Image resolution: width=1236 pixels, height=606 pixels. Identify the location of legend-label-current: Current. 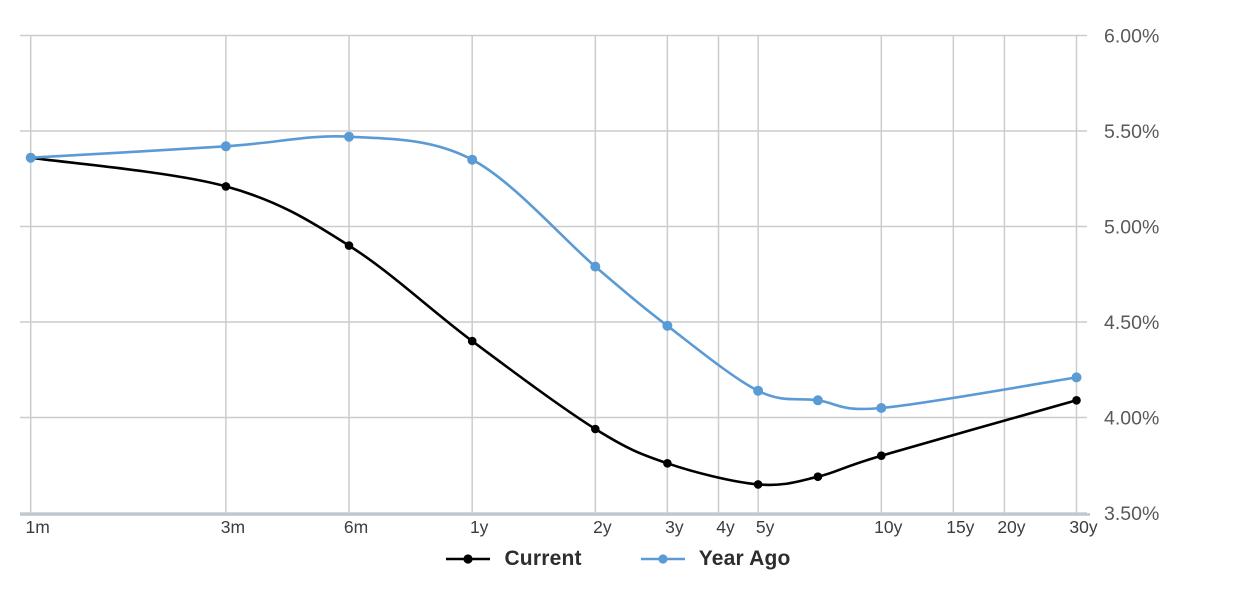
(543, 558).